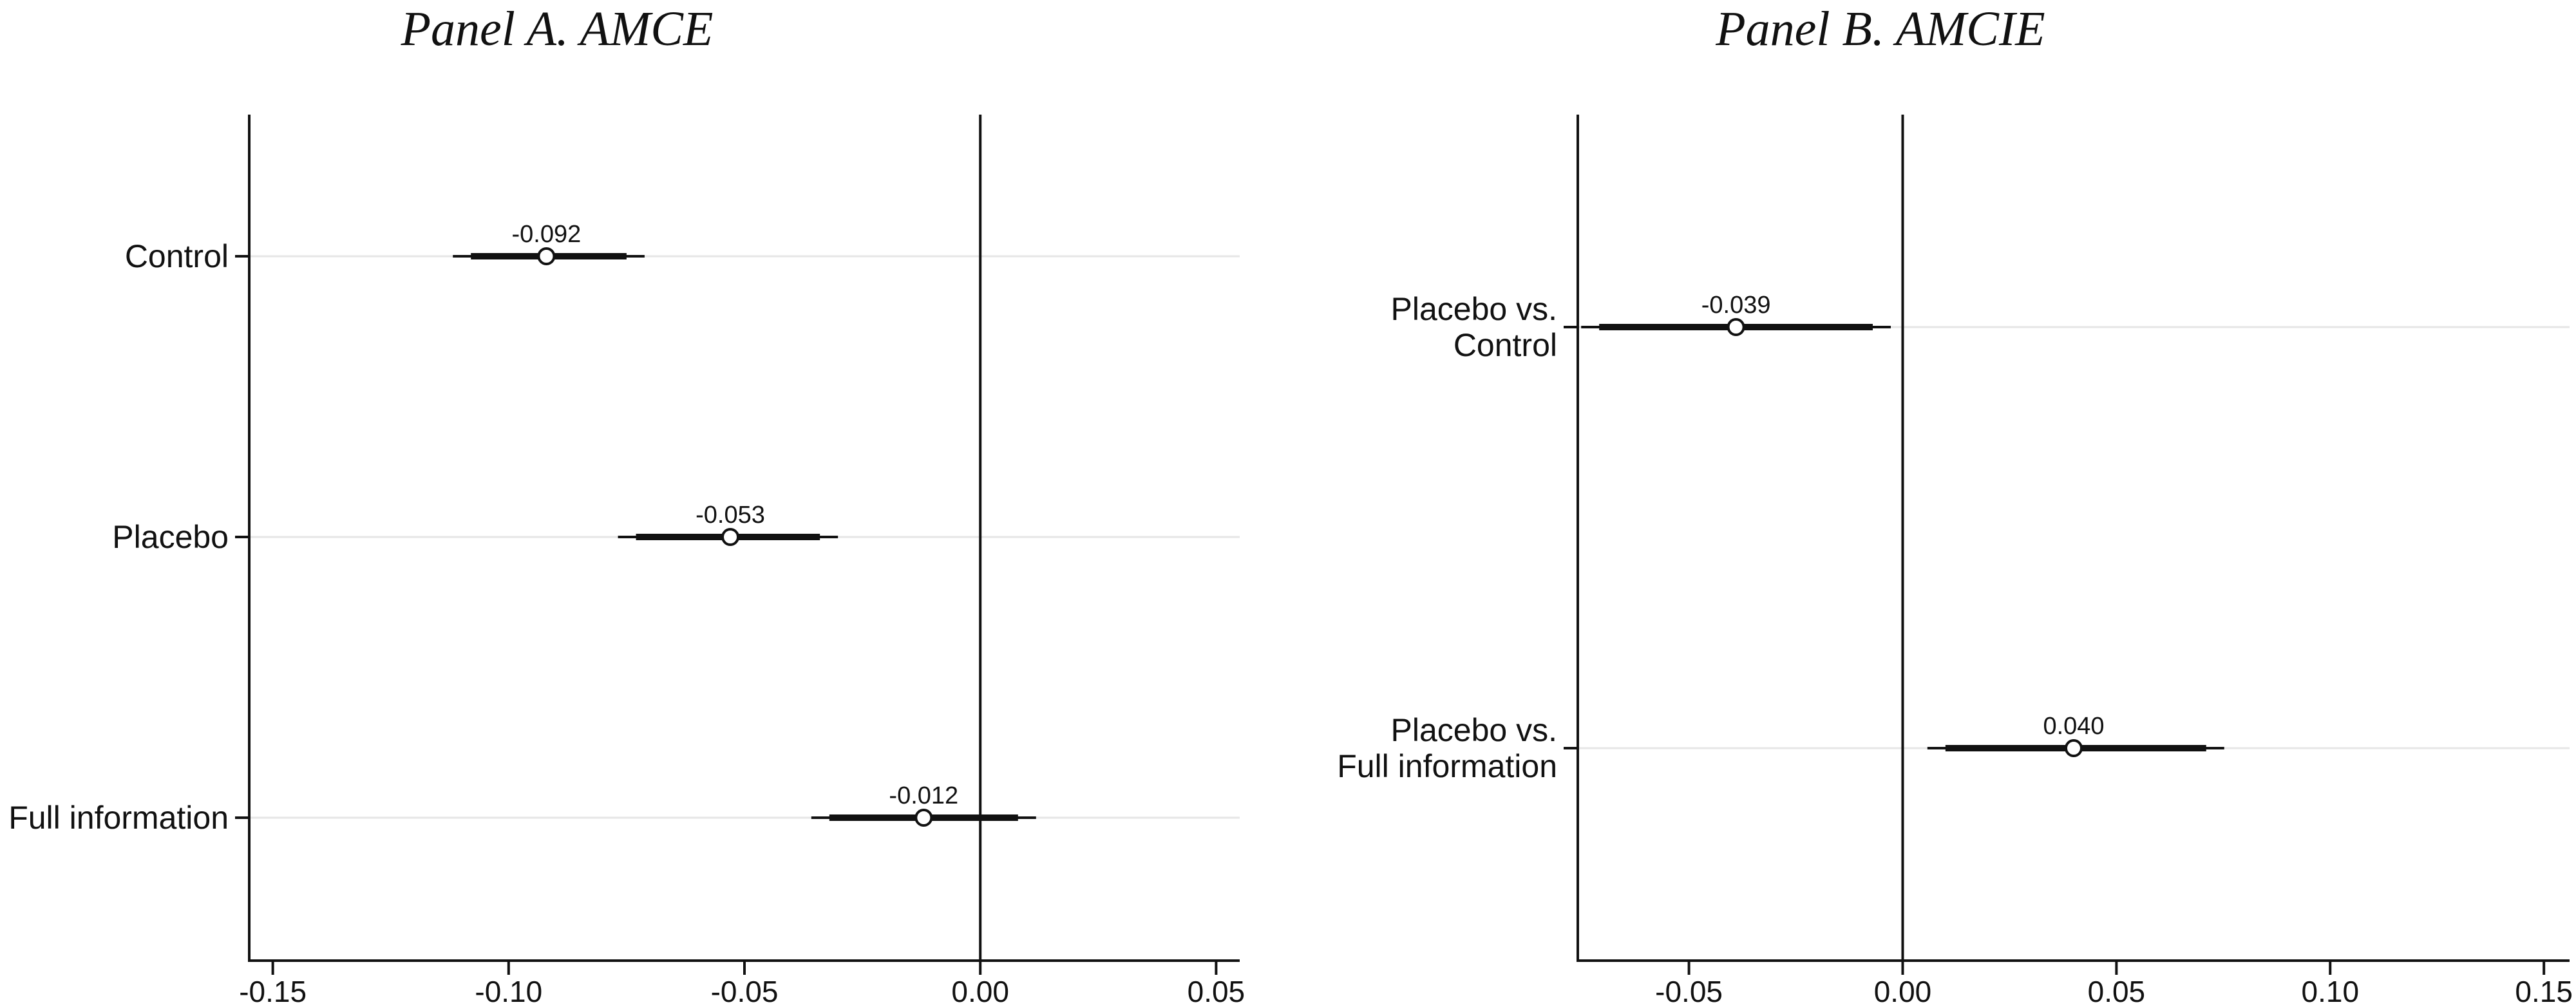 Image resolution: width=2576 pixels, height=1007 pixels. What do you see at coordinates (557, 29) in the screenshot?
I see `panel-title: Panel A. AMCE` at bounding box center [557, 29].